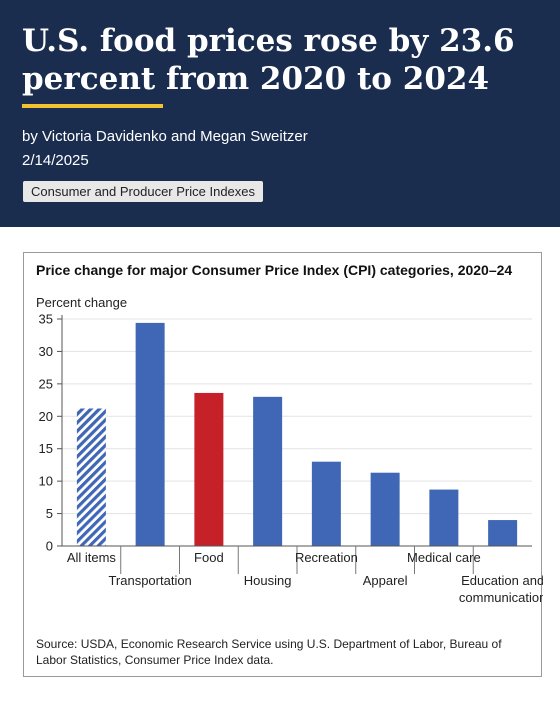 The image size is (560, 702). What do you see at coordinates (49, 546) in the screenshot?
I see `y-tick-label: 0` at bounding box center [49, 546].